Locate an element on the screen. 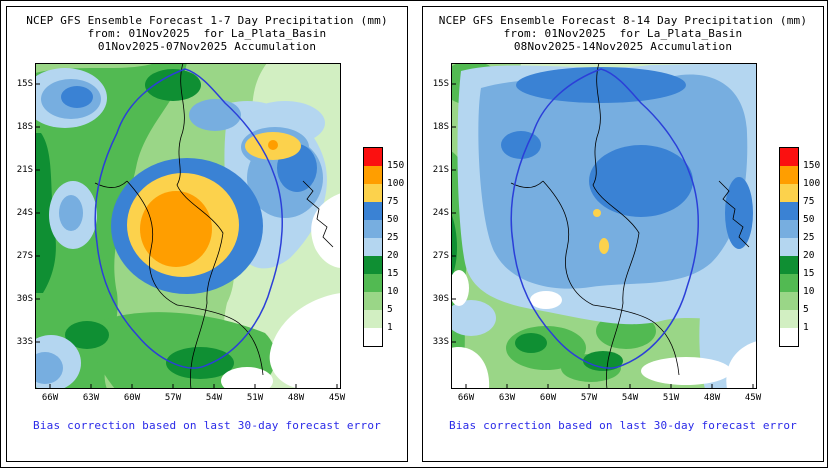 Image resolution: width=828 pixels, height=468 pixels. legend-label: 50 is located at coordinates (393, 219).